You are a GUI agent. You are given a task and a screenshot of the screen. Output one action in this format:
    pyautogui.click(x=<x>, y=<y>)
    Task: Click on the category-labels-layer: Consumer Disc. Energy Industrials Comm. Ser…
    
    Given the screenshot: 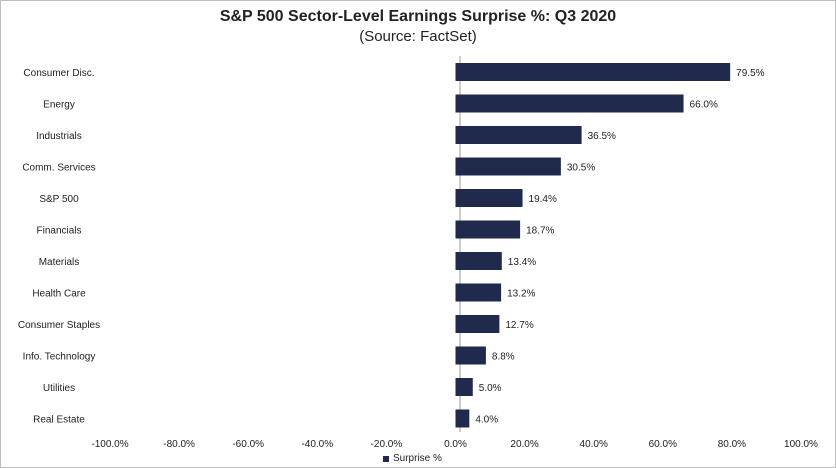 What is the action you would take?
    pyautogui.click(x=59, y=247)
    